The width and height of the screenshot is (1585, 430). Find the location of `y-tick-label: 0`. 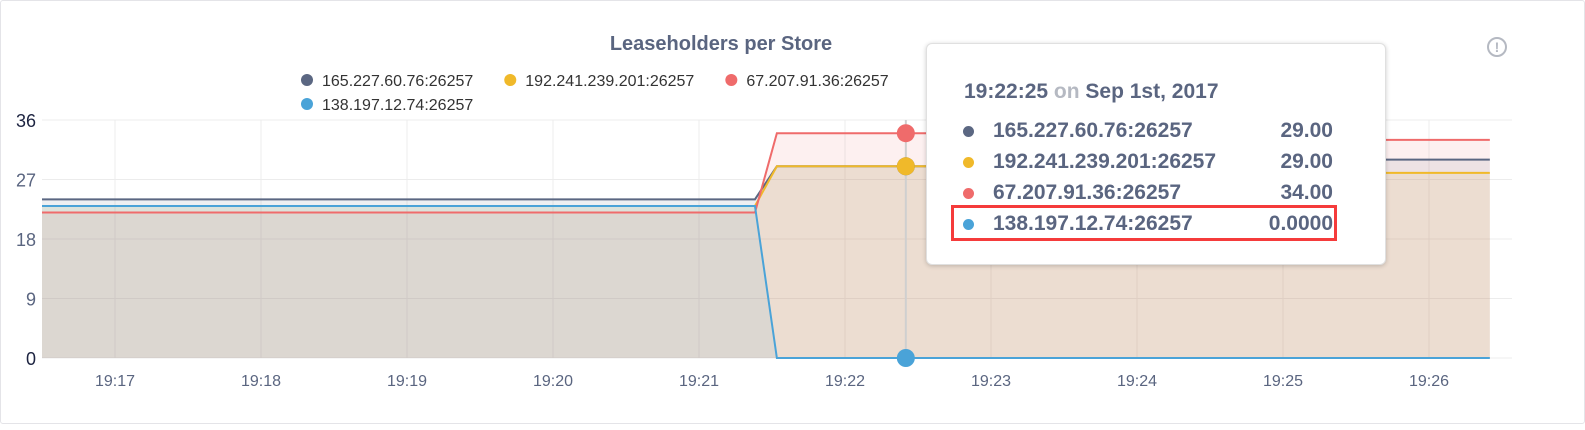

y-tick-label: 0 is located at coordinates (31, 359).